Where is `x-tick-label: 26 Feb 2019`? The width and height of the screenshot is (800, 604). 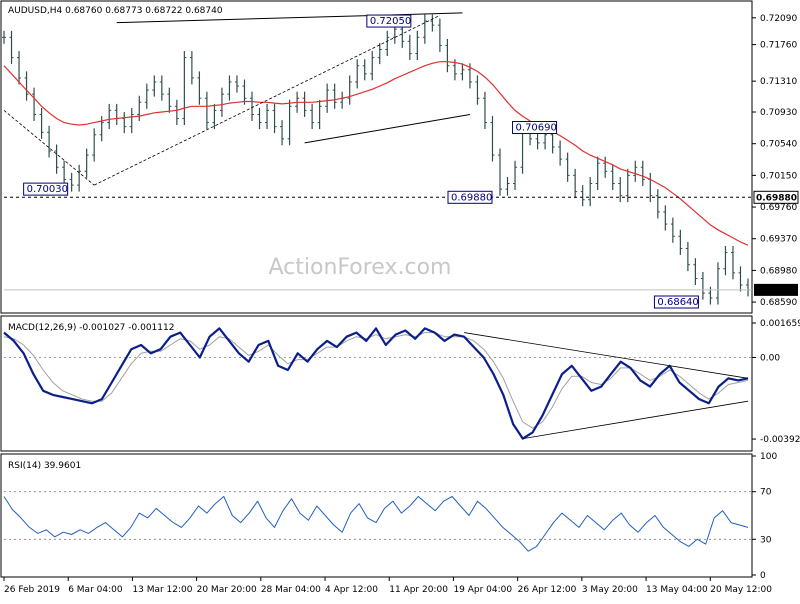
x-tick-label: 26 Feb 2019 is located at coordinates (32, 590).